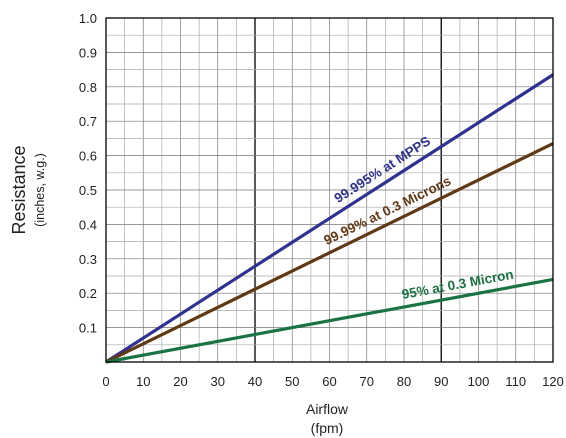  Describe the element at coordinates (329, 381) in the screenshot. I see `x-tick-label: 60` at that location.